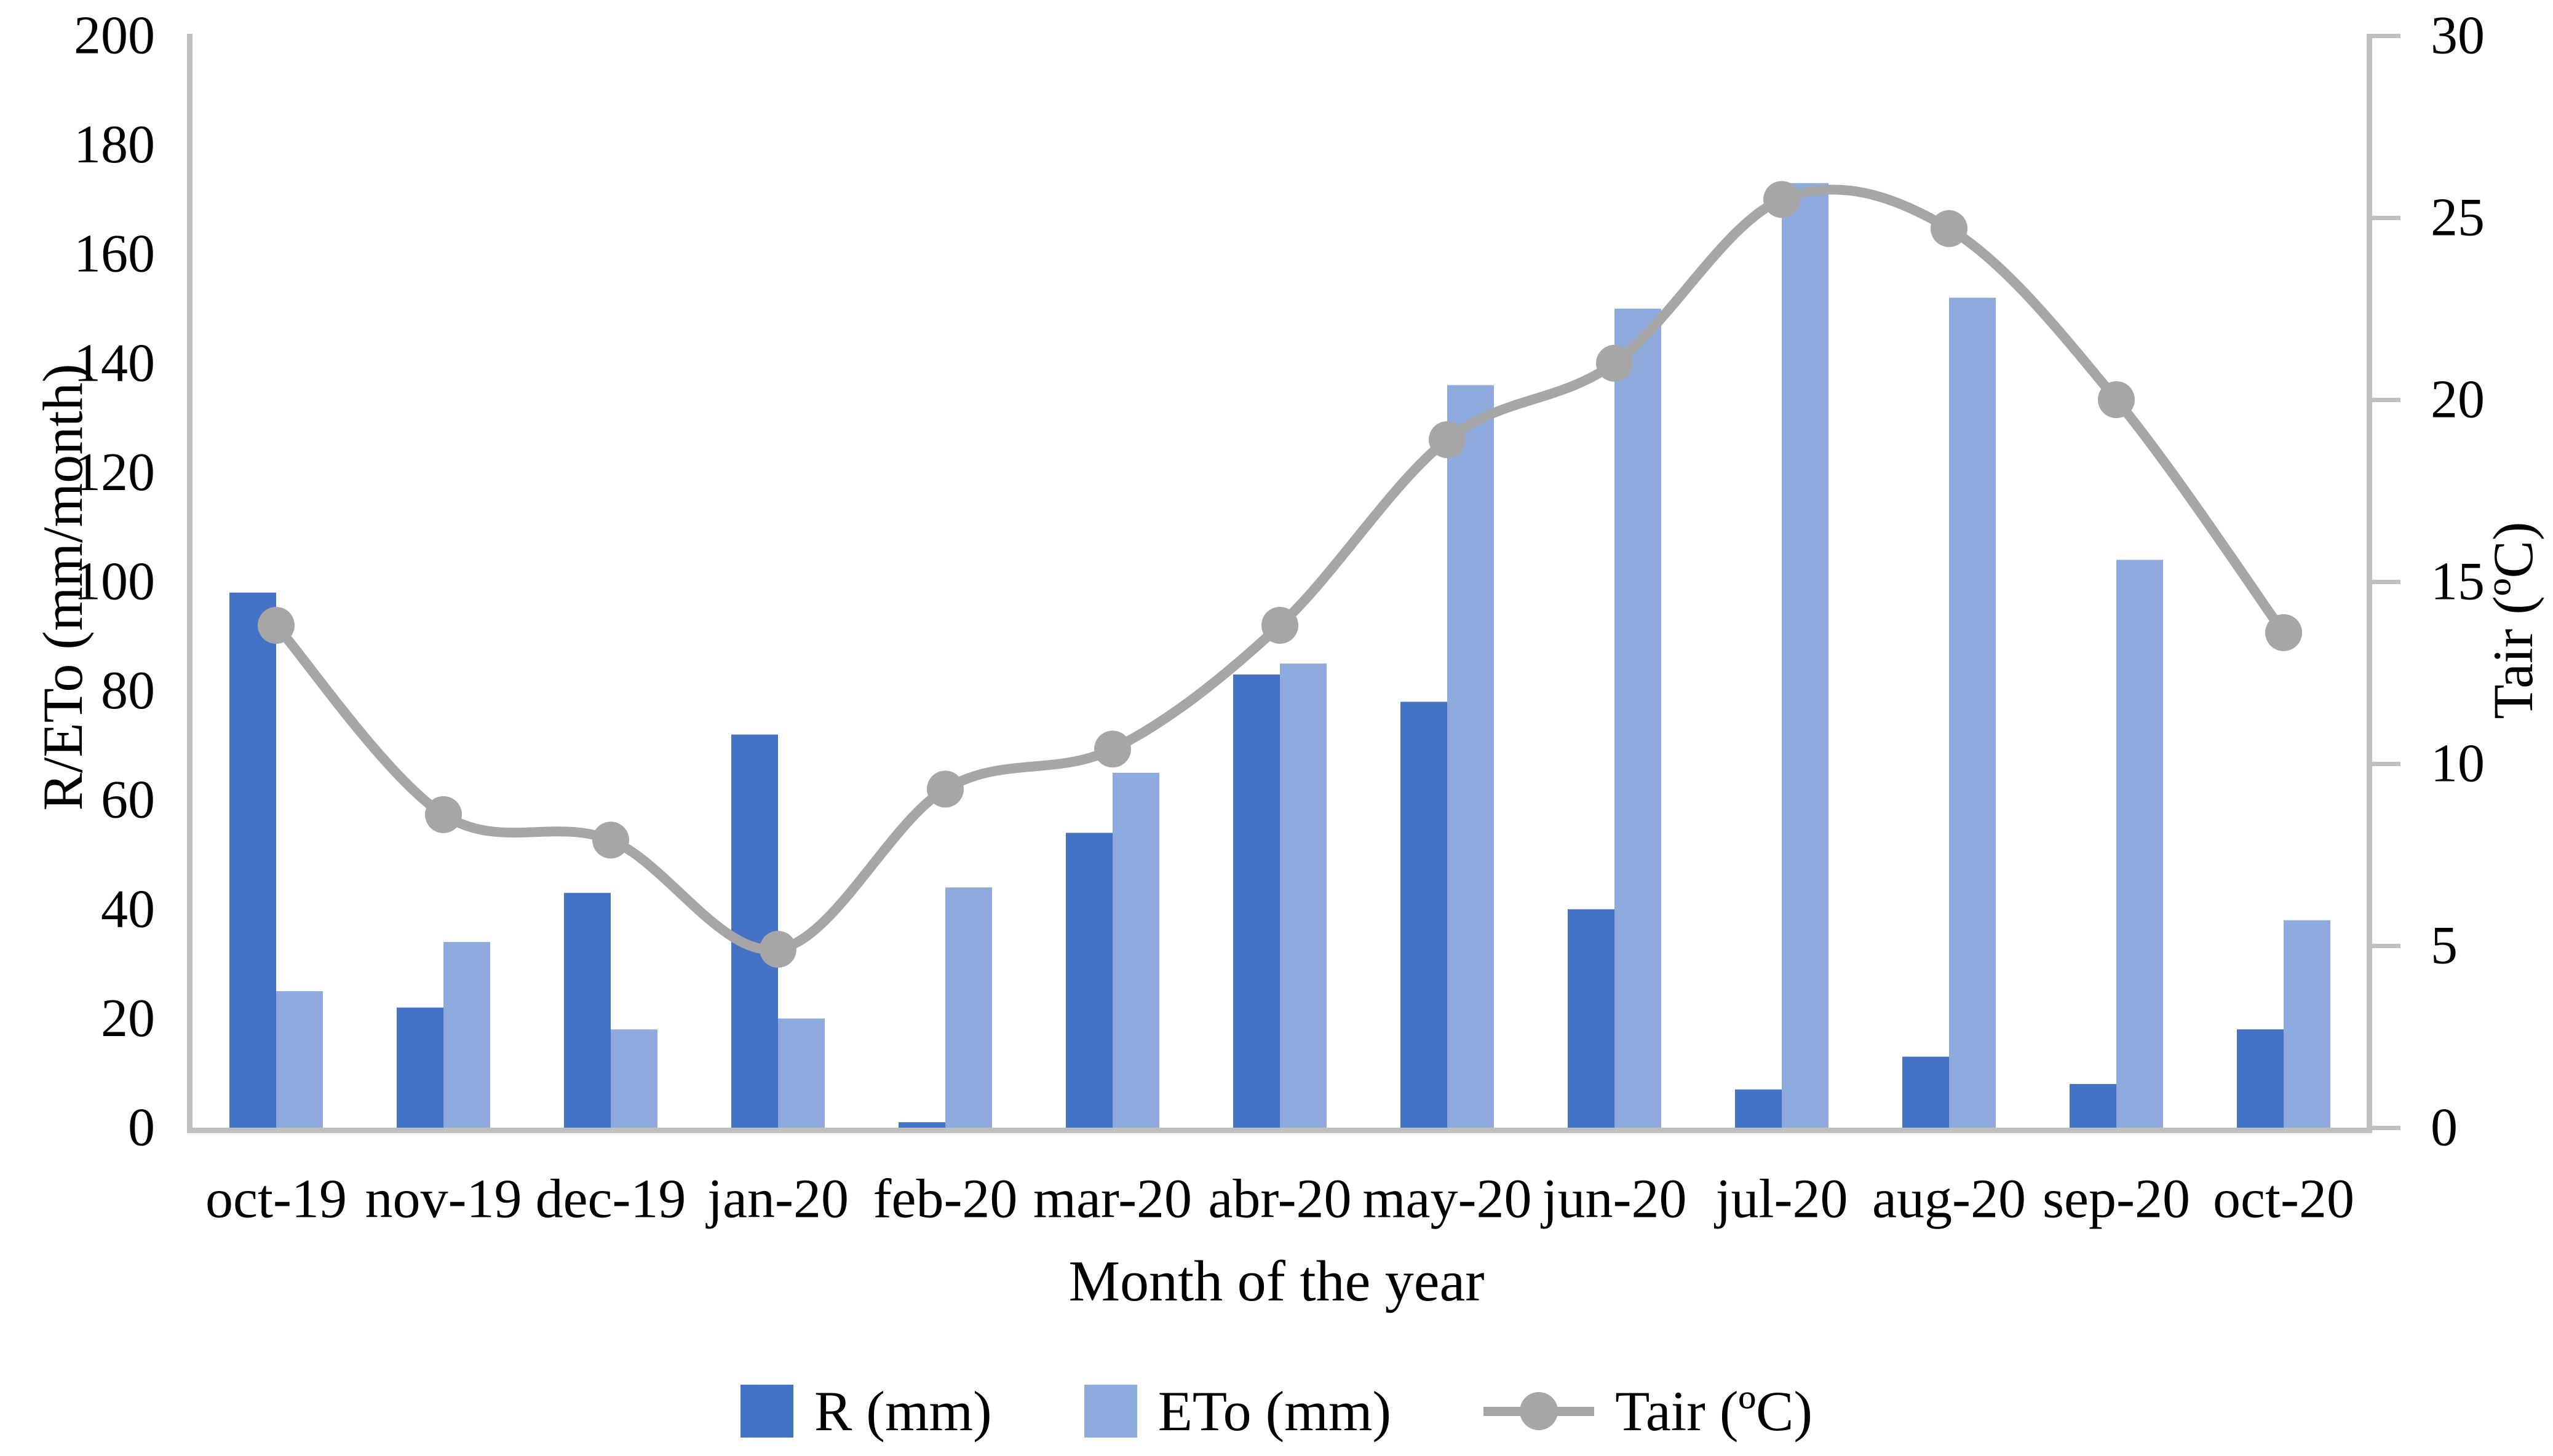 The image size is (2553, 1456). I want to click on left-tick-140: 140, so click(114, 363).